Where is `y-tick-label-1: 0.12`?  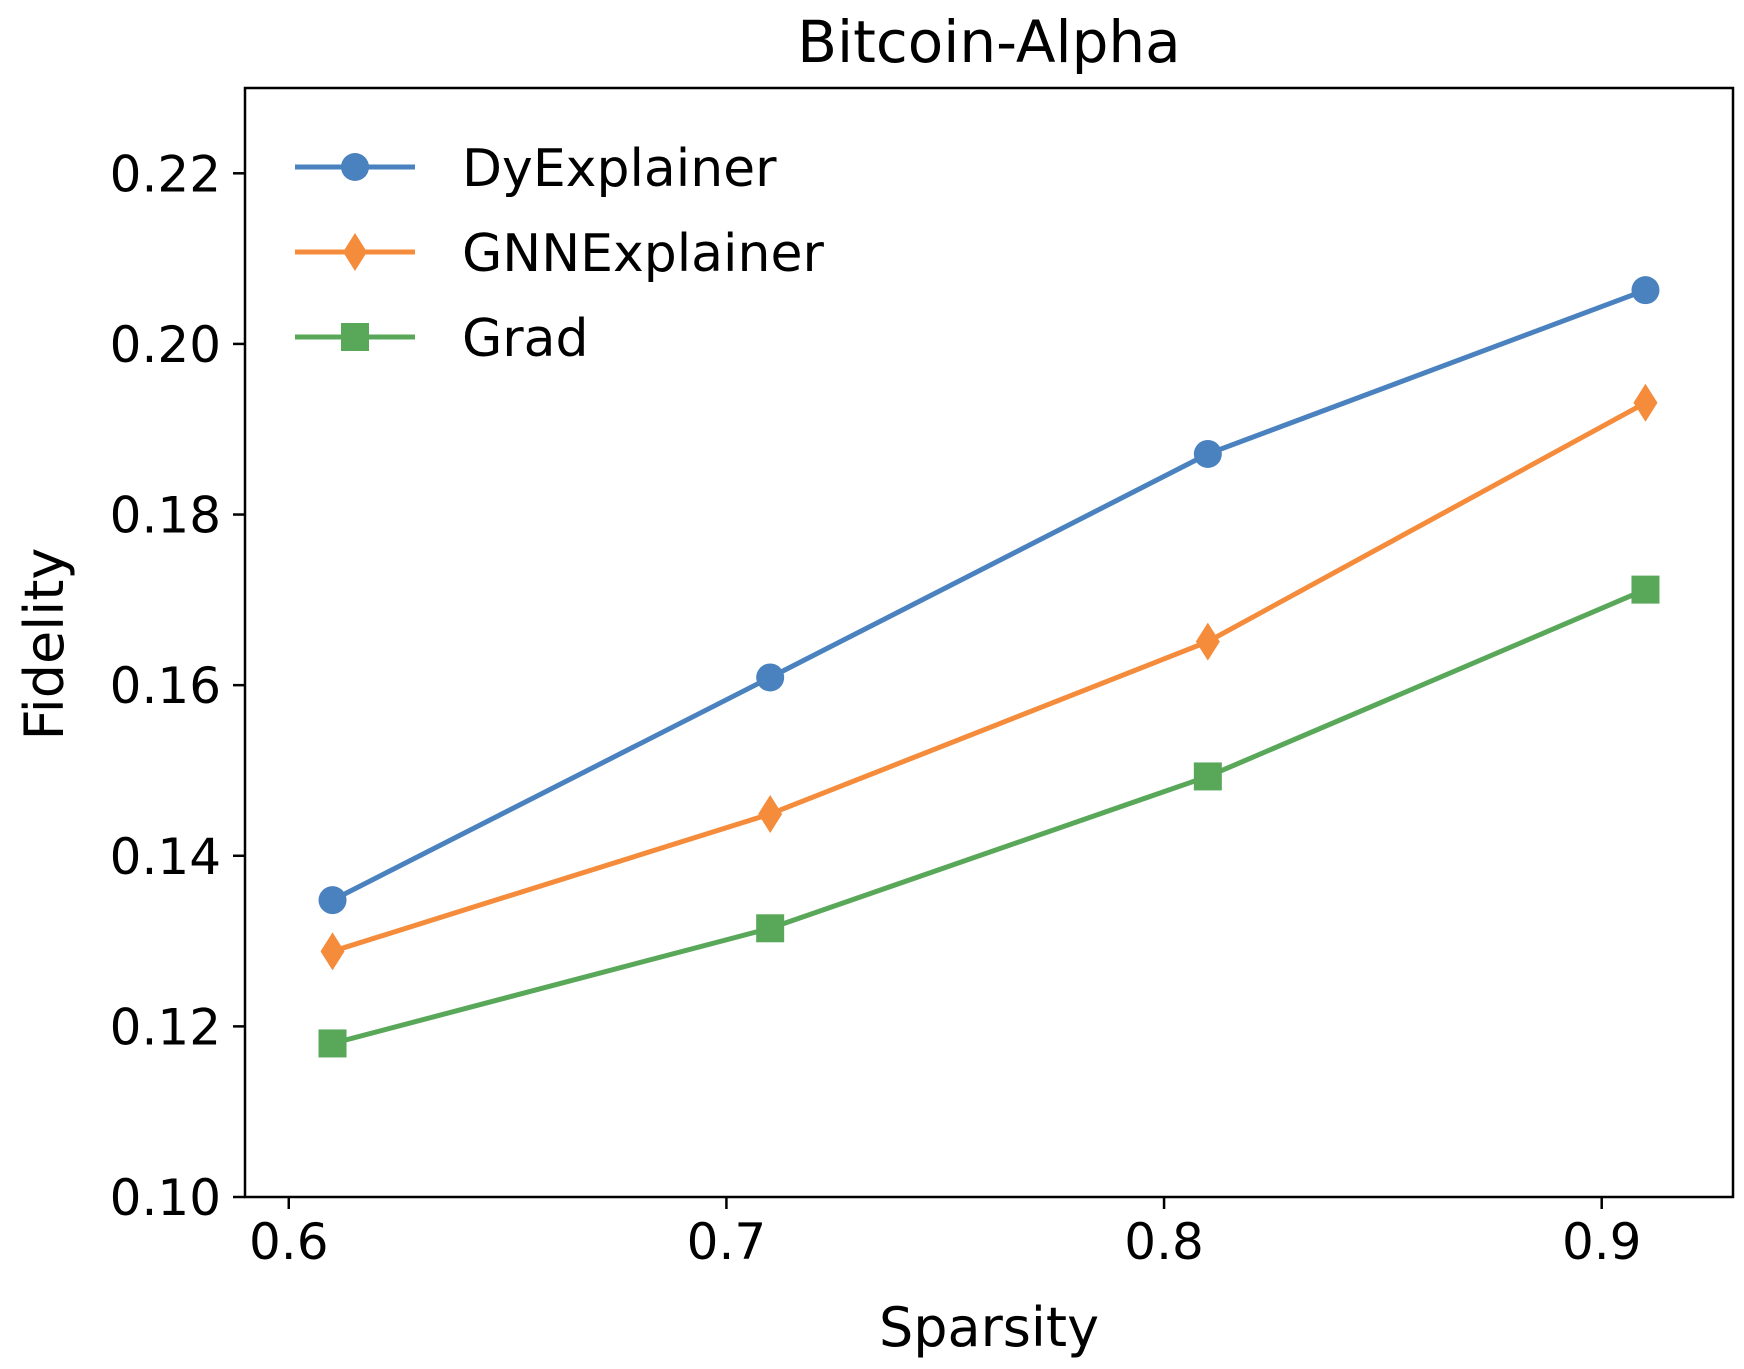 y-tick-label-1: 0.12 is located at coordinates (165, 1027).